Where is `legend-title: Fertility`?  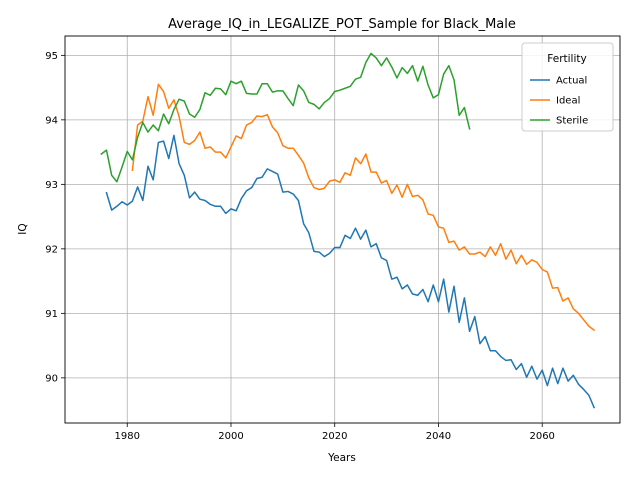 legend-title: Fertility is located at coordinates (566, 59).